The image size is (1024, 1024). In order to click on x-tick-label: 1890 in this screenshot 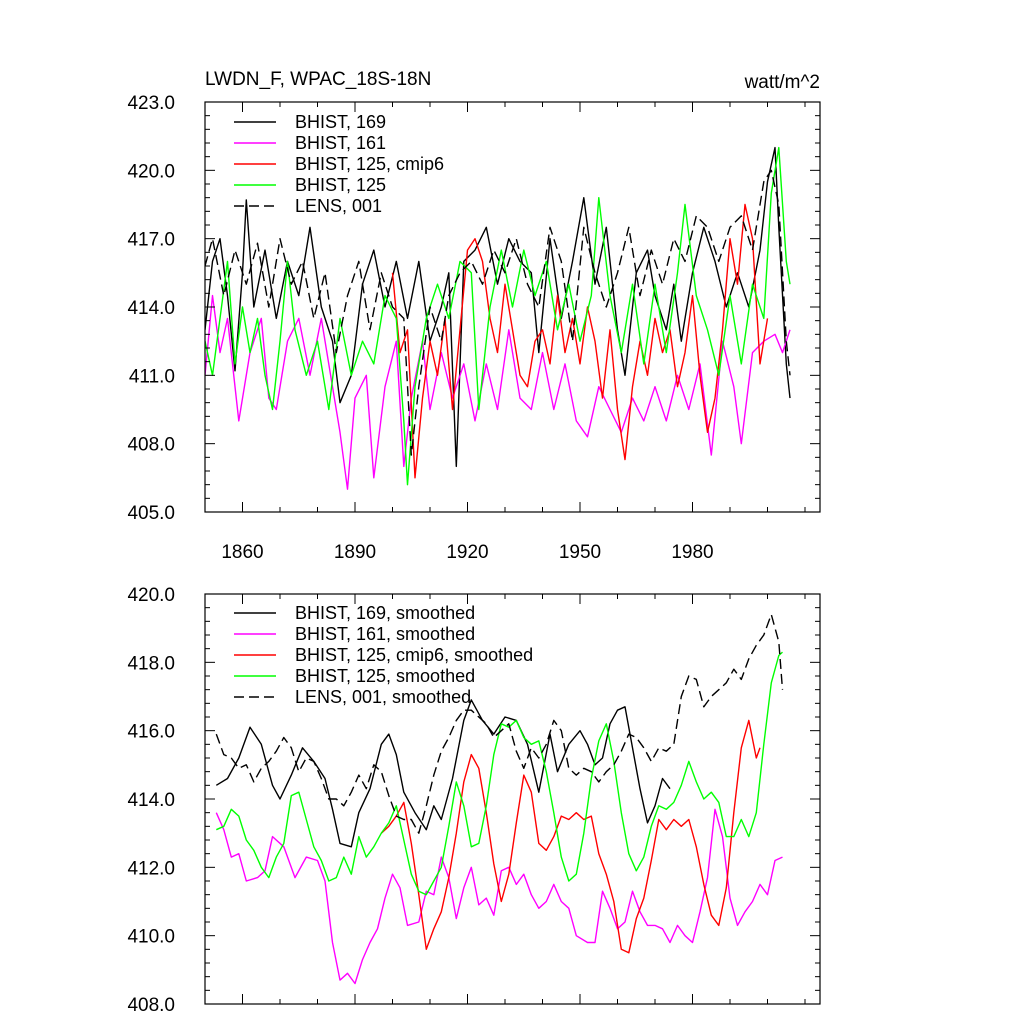, I will do `click(355, 552)`.